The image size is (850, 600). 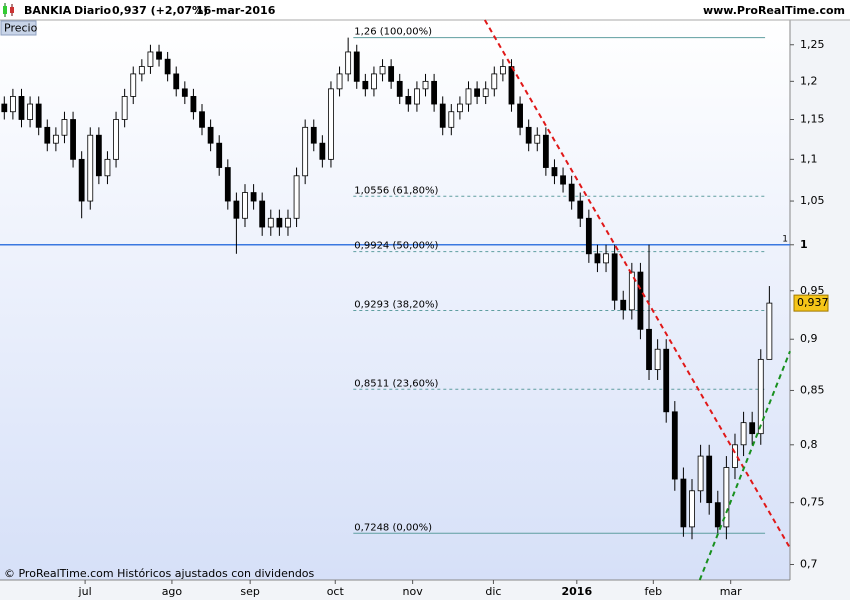 I want to click on level-label: 1, so click(x=785, y=239).